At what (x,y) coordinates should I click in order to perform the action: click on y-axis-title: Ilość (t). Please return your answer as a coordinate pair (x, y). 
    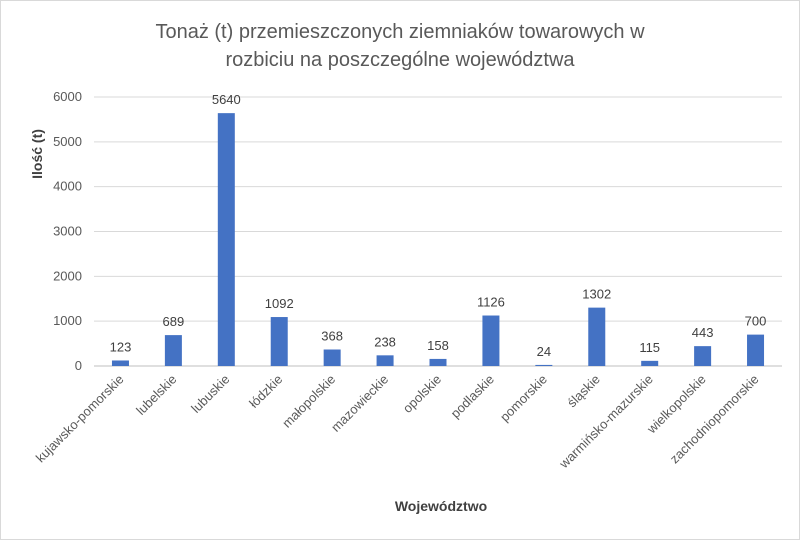
    Looking at the image, I should click on (37, 154).